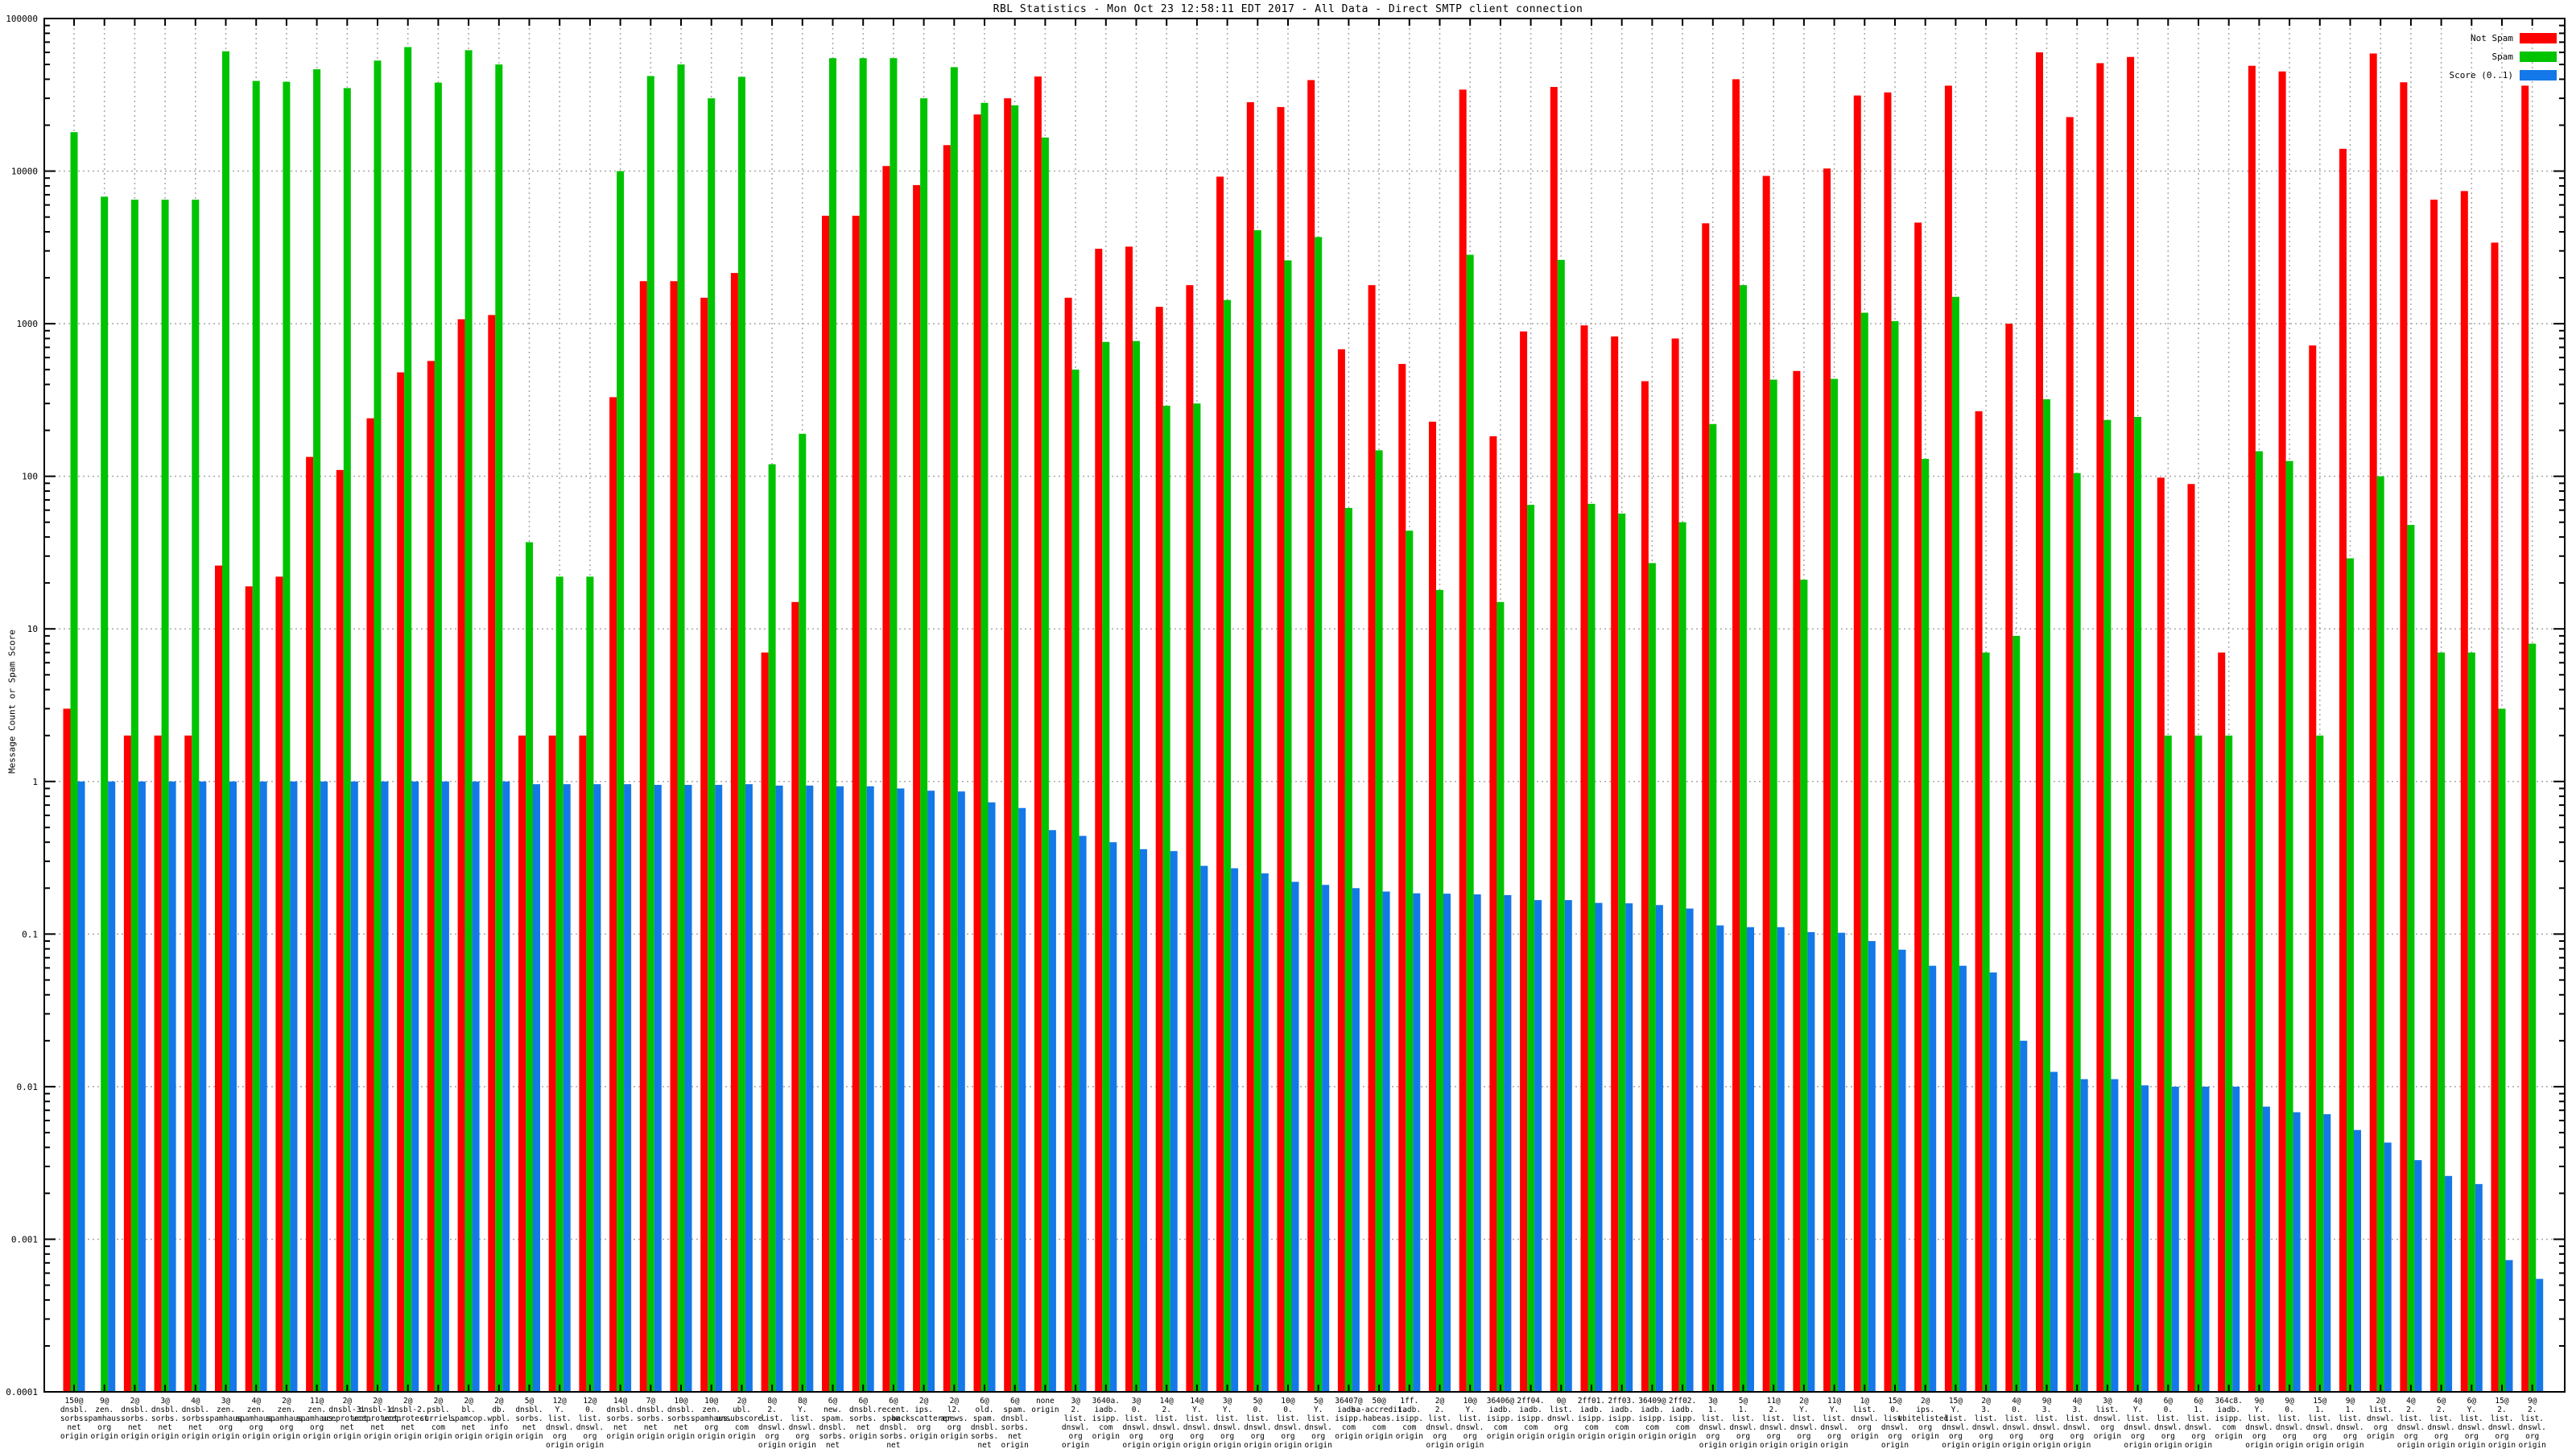  I want to click on y-tick-label: 100000, so click(22, 19).